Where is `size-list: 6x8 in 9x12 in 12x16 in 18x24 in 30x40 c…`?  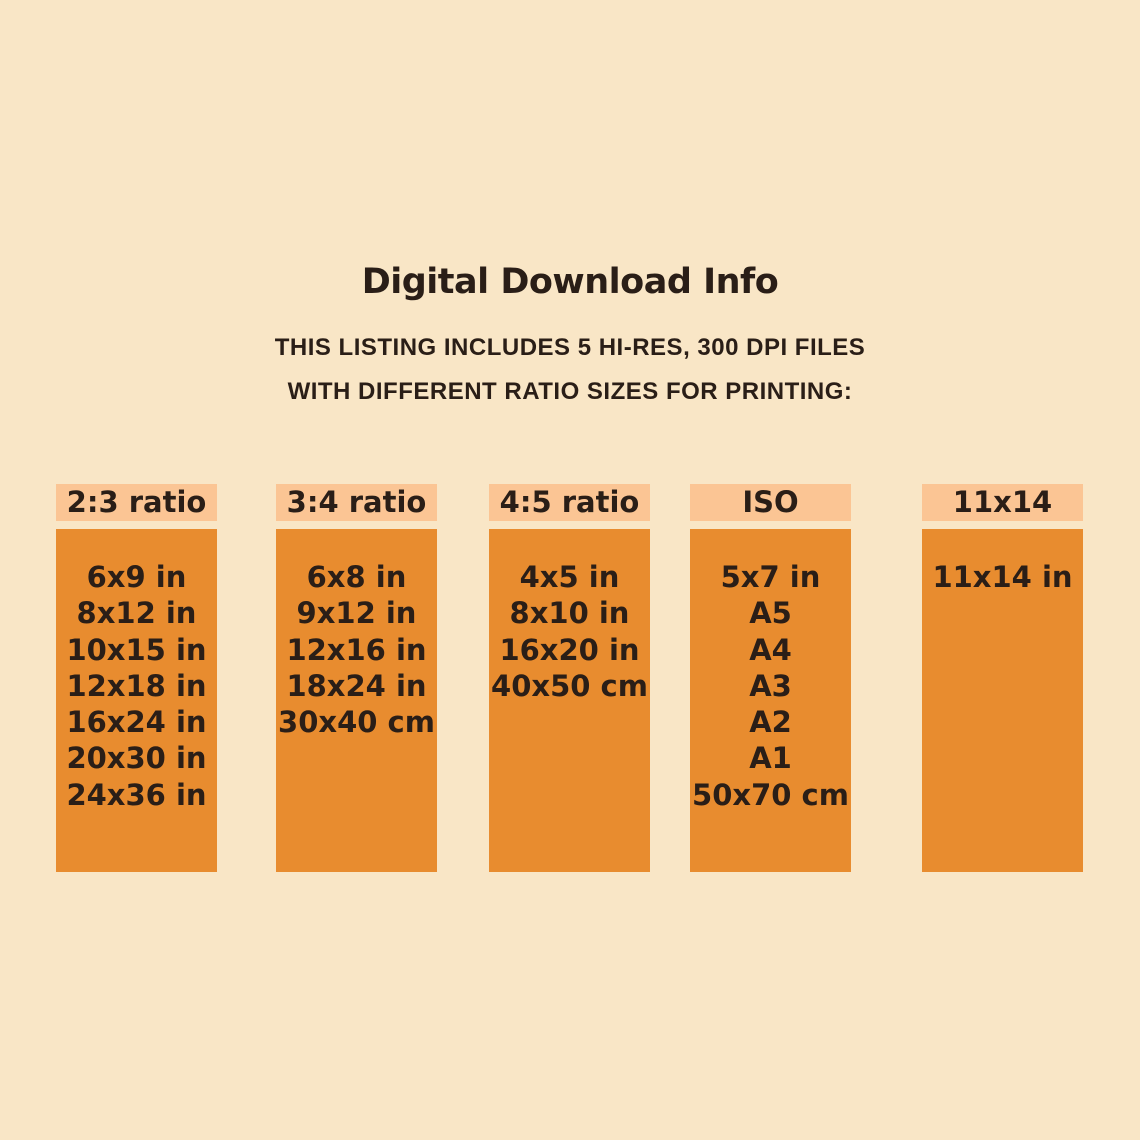 size-list: 6x8 in 9x12 in 12x16 in 18x24 in 30x40 c… is located at coordinates (356, 634).